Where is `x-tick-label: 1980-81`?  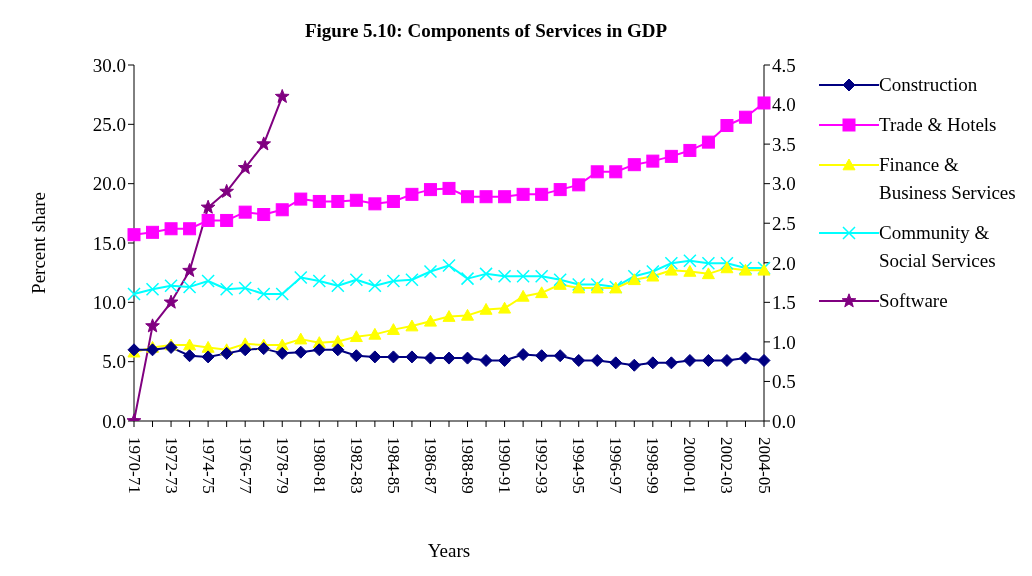
x-tick-label: 1980-81 is located at coordinates (319, 465).